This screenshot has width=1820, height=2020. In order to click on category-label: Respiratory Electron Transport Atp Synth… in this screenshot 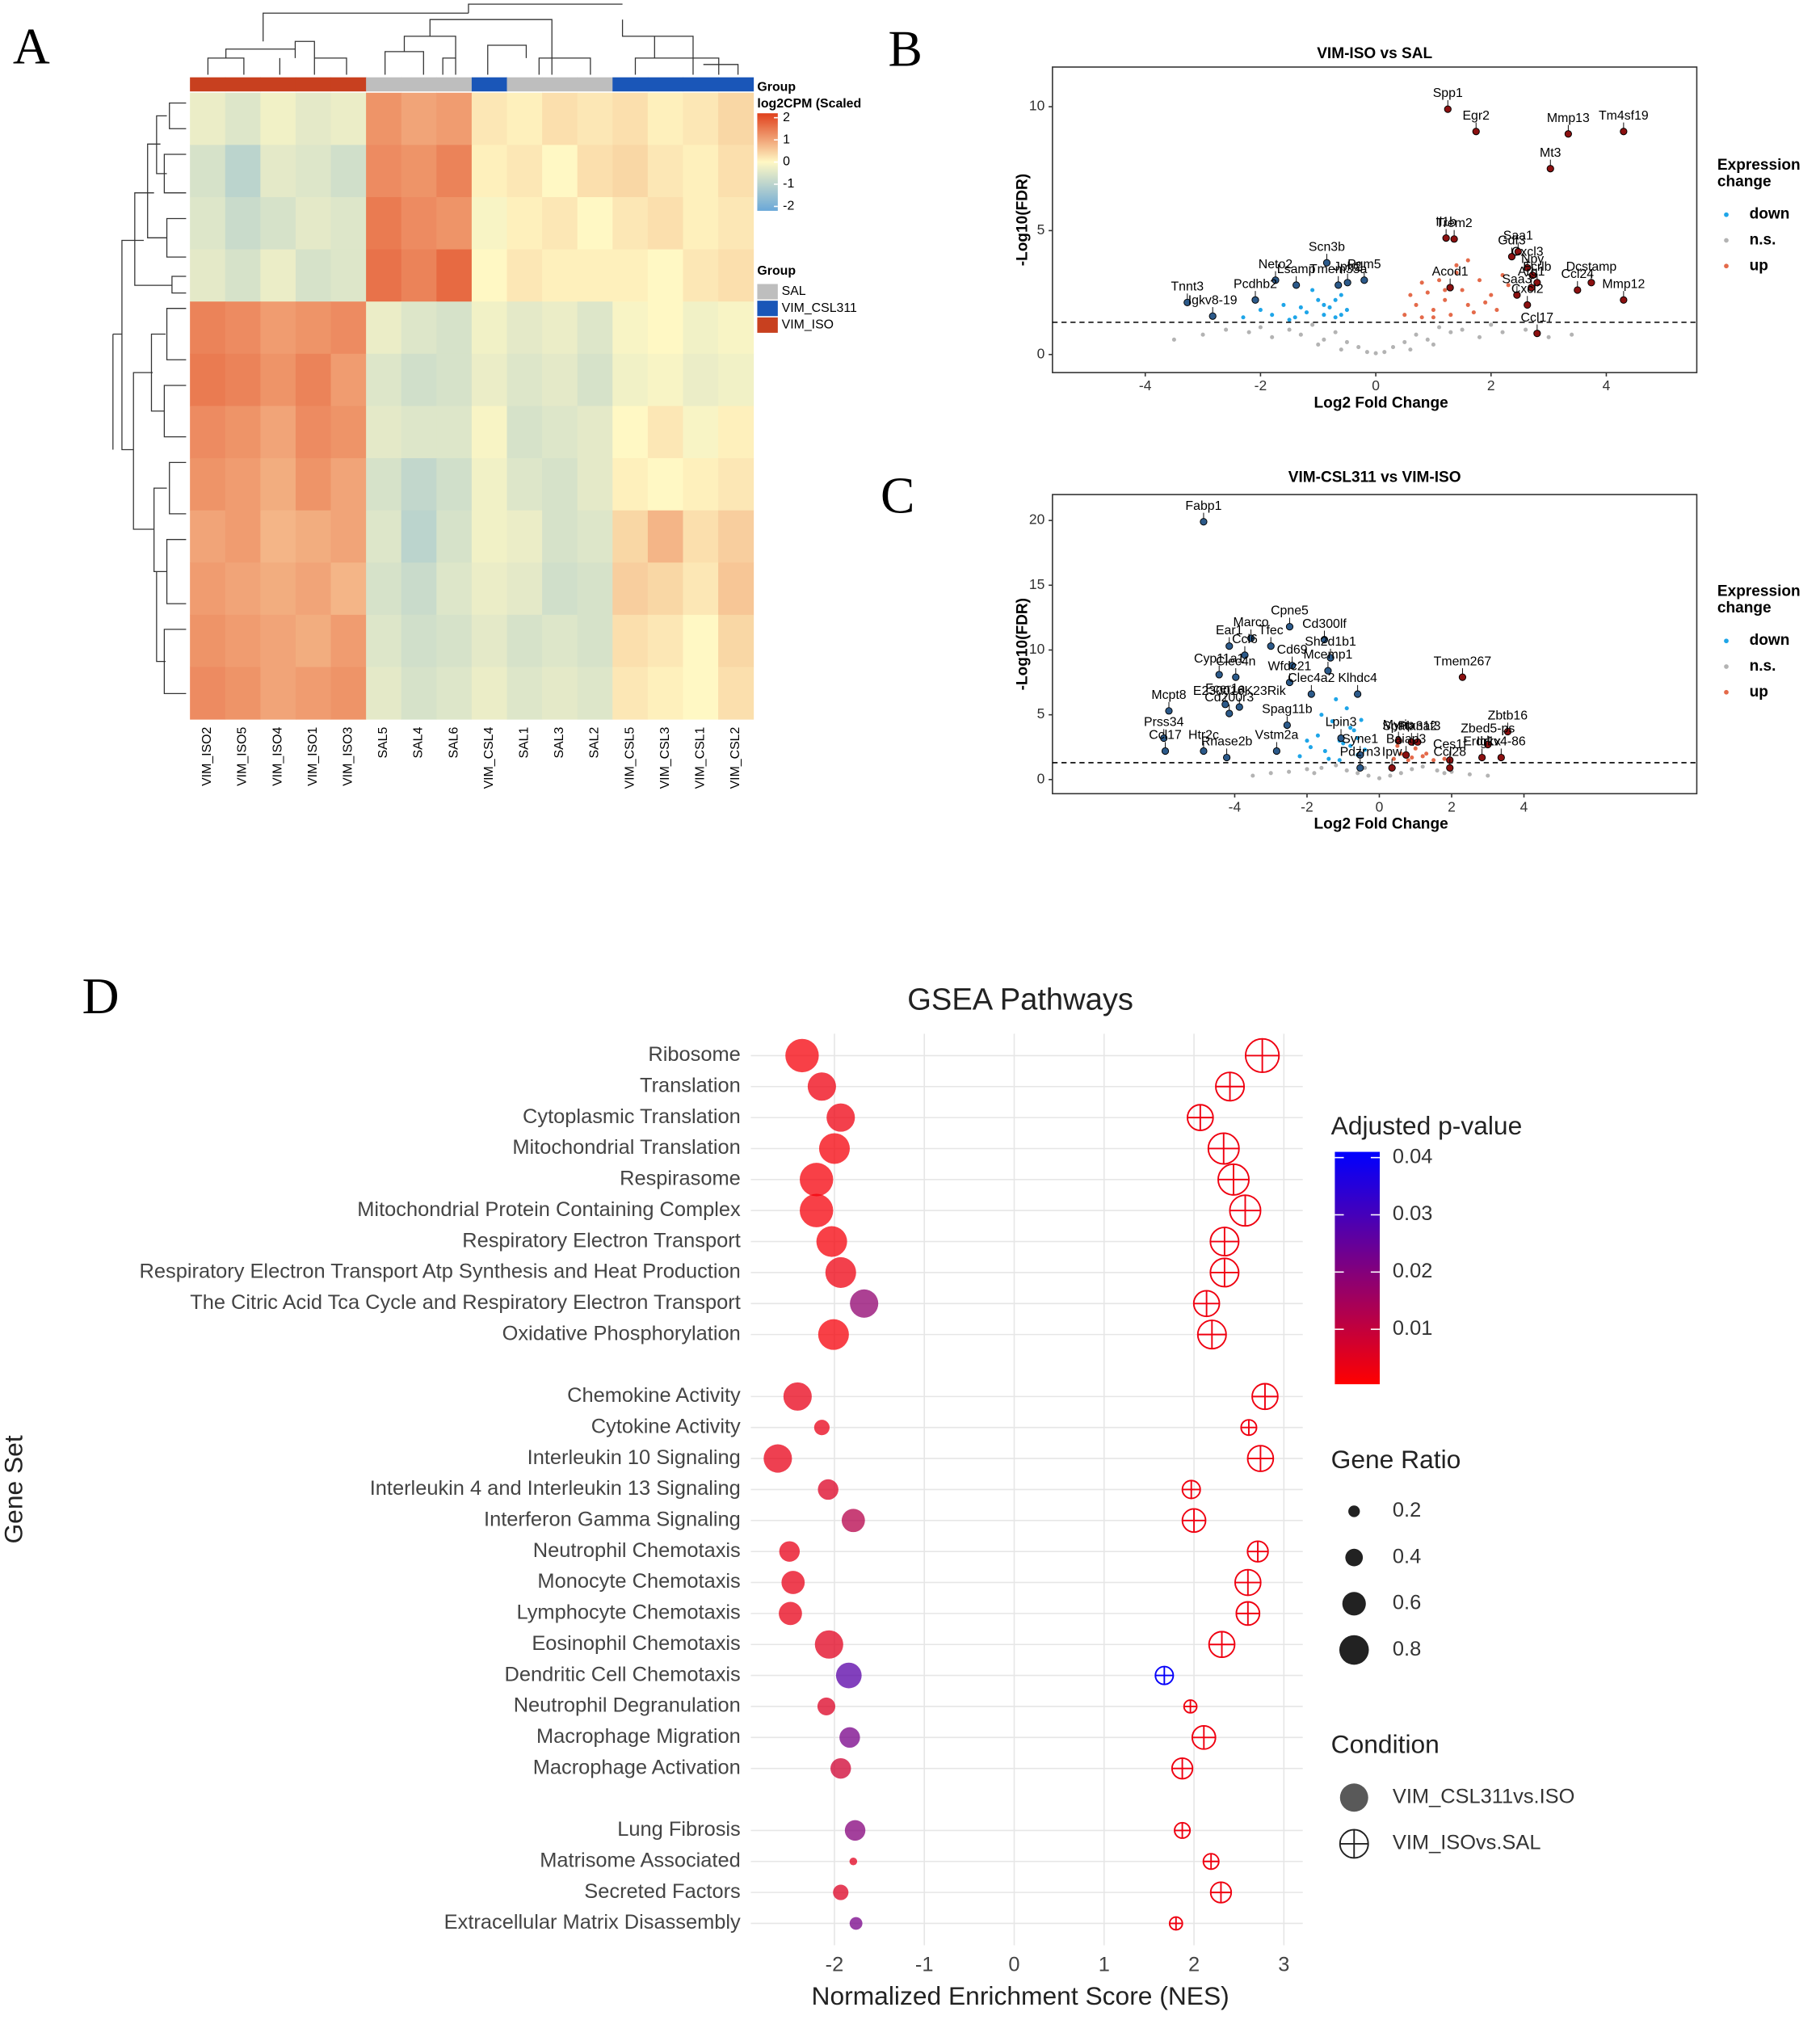, I will do `click(441, 1271)`.